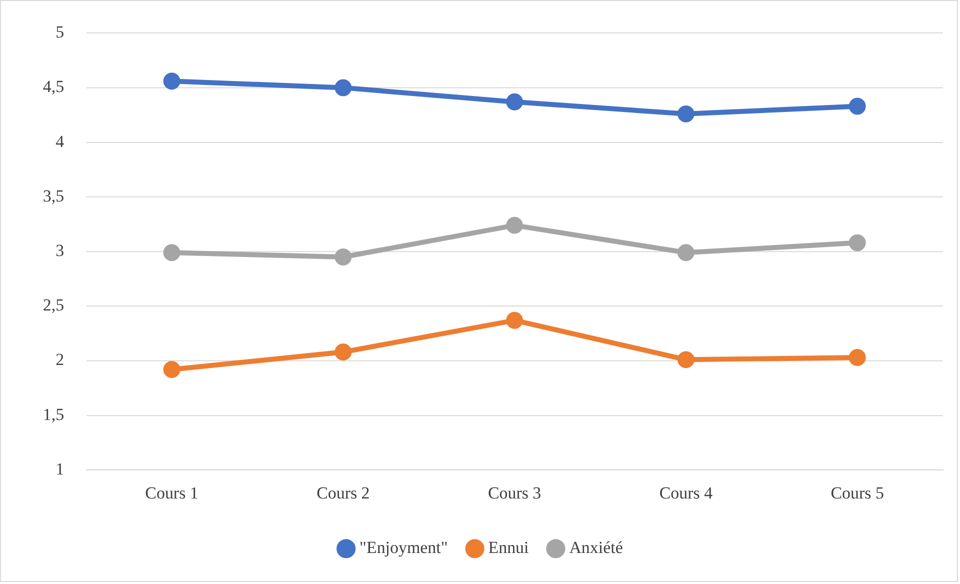  Describe the element at coordinates (343, 493) in the screenshot. I see `x-tick-label: Cours 2` at that location.